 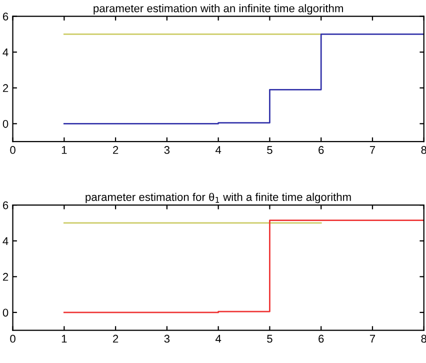 What do you see at coordinates (218, 9) in the screenshot?
I see `chart-title: parameter estimation with an infinite time algorithm` at bounding box center [218, 9].